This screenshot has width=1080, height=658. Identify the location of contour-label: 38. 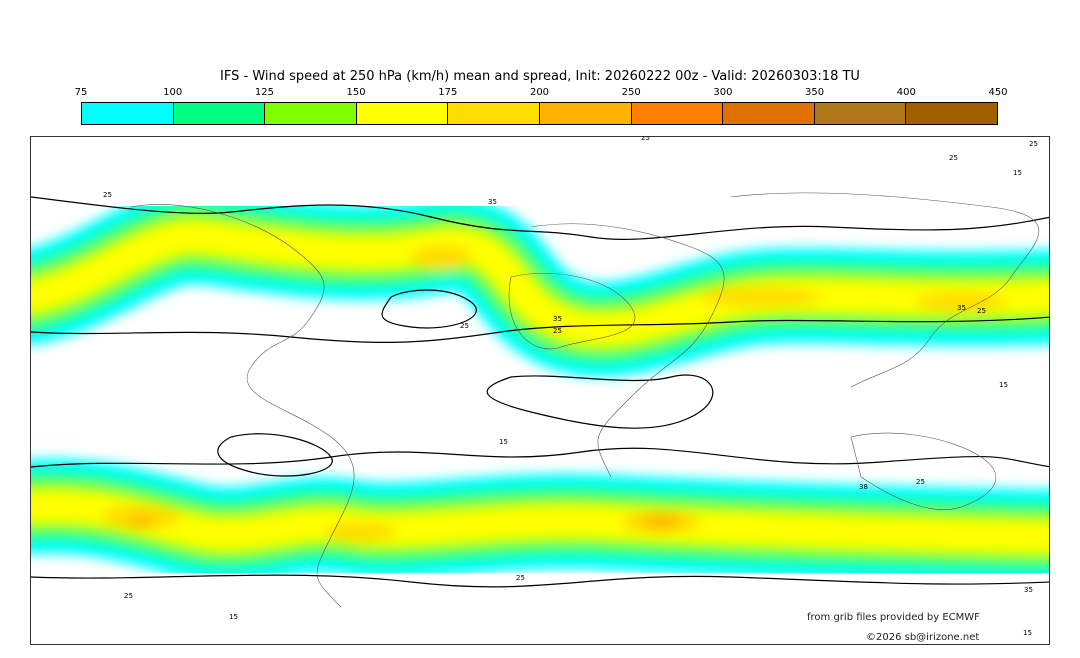
(863, 487).